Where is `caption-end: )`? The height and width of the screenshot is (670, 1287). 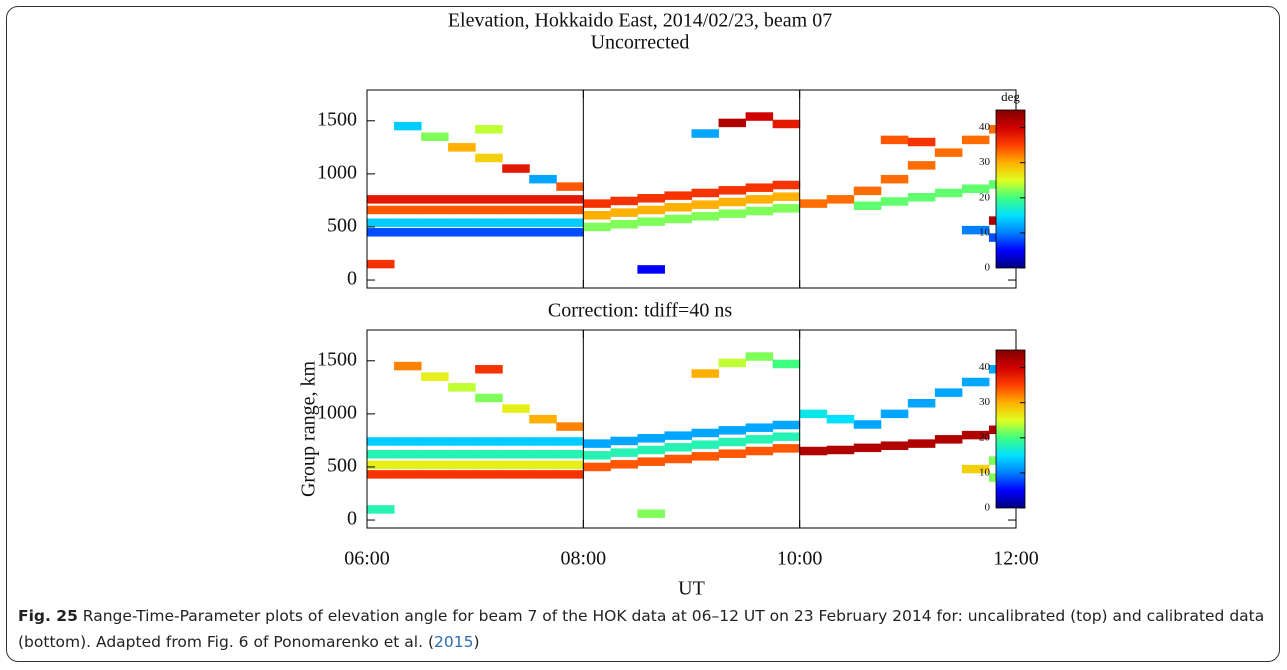
caption-end: ) is located at coordinates (476, 642).